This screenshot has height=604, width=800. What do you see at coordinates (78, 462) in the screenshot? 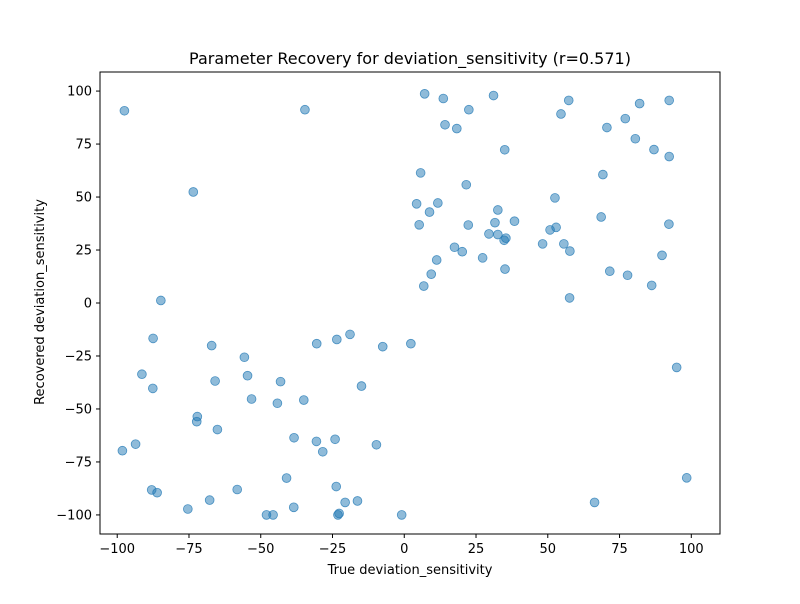
I see `y-tick-label: −75` at bounding box center [78, 462].